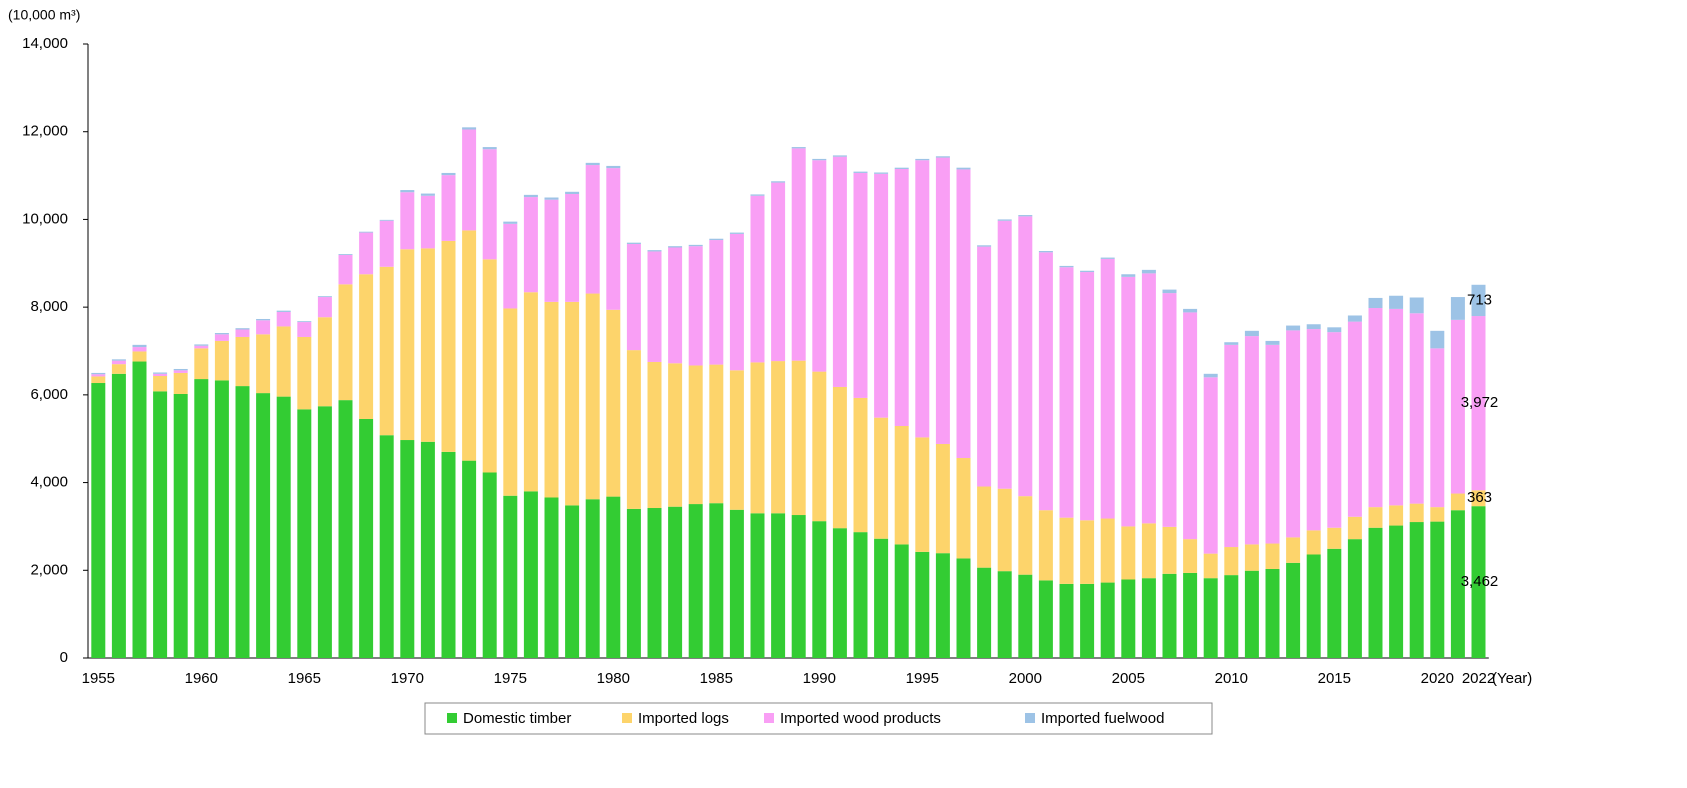  What do you see at coordinates (45, 218) in the screenshot?
I see `y-tick-label: 10,000` at bounding box center [45, 218].